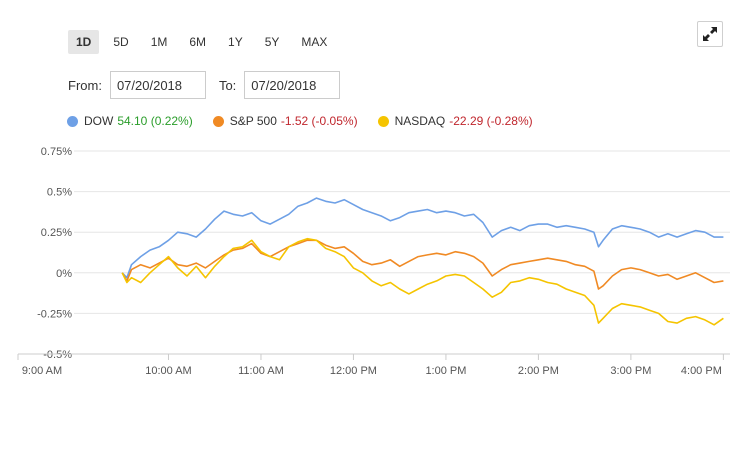  I want to click on legend-item-dow: DOW 54.10 (0.22%), so click(130, 121).